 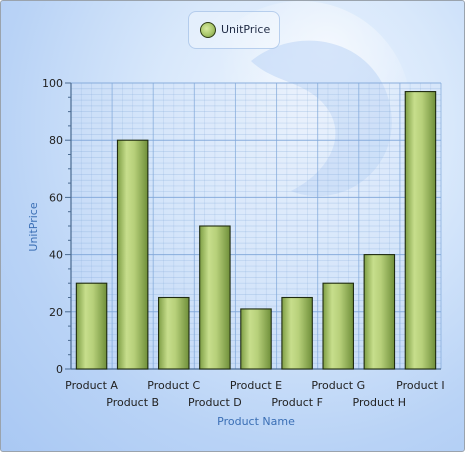 I want to click on y-tick-label: 60, so click(x=56, y=197).